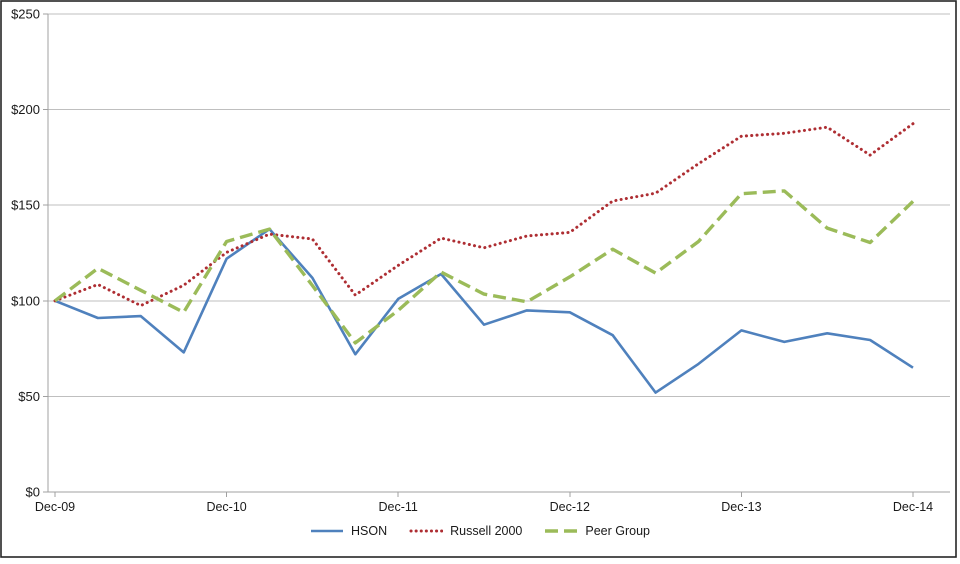 This screenshot has height=564, width=960. What do you see at coordinates (55, 507) in the screenshot?
I see `x-axis-label: Dec-09` at bounding box center [55, 507].